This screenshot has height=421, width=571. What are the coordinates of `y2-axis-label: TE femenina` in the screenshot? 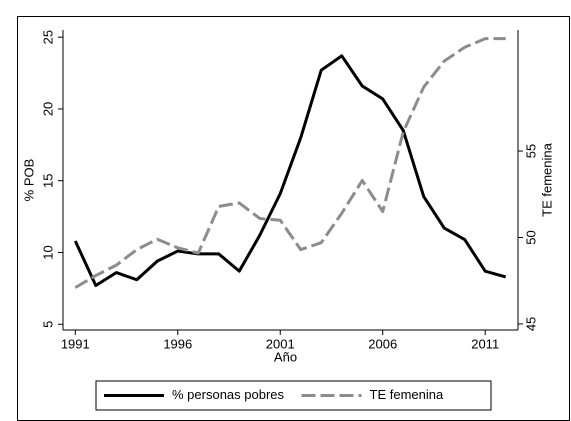 It's located at (546, 179).